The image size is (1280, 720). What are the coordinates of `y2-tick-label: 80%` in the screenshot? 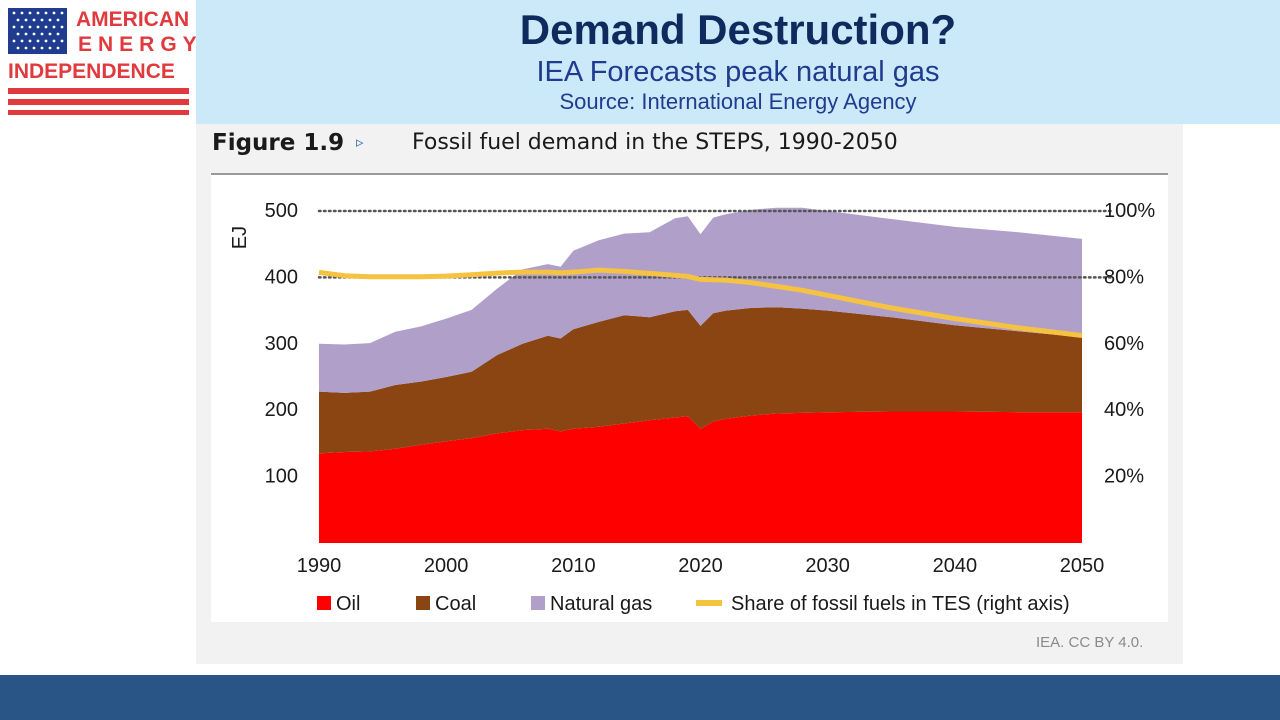 It's located at (1124, 277).